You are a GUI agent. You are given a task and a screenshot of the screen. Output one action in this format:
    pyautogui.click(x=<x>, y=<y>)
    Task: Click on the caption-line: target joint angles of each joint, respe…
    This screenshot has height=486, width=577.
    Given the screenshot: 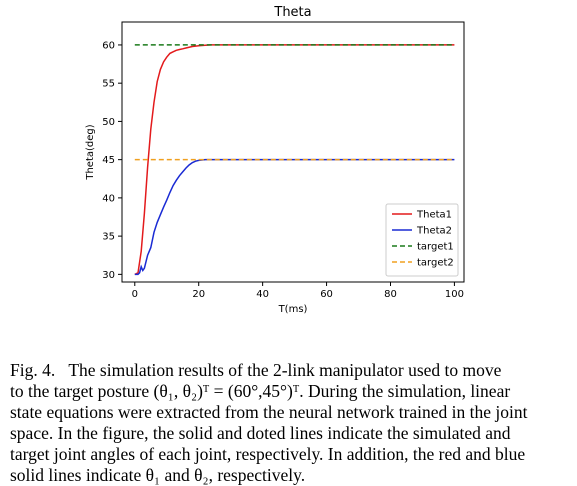 What is the action you would take?
    pyautogui.click(x=268, y=454)
    